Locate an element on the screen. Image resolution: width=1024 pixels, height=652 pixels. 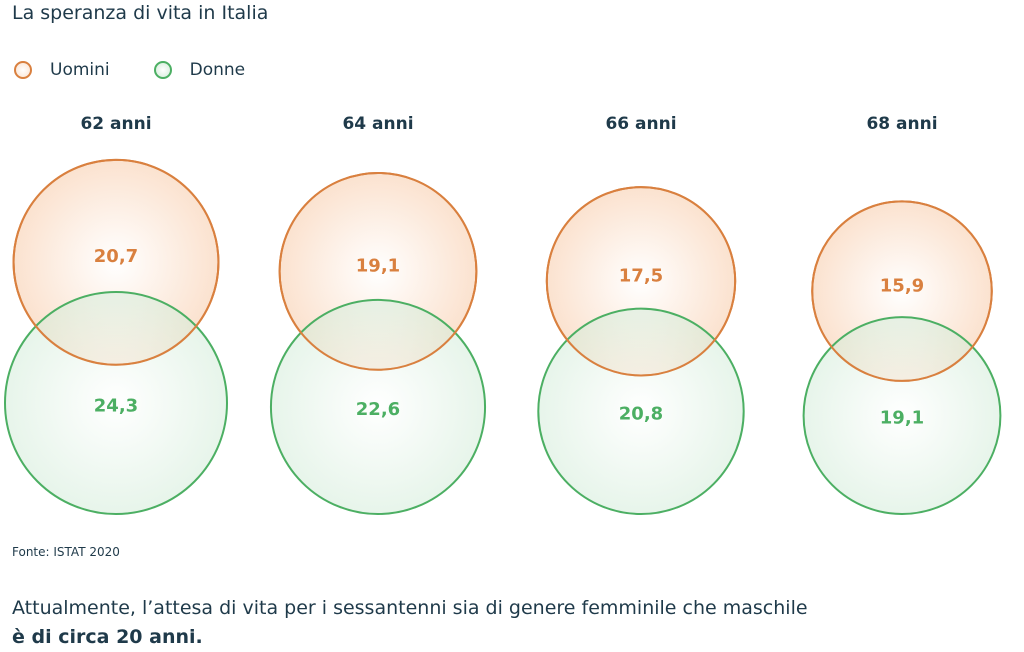
legend-label-donne: Donne is located at coordinates (217, 70).